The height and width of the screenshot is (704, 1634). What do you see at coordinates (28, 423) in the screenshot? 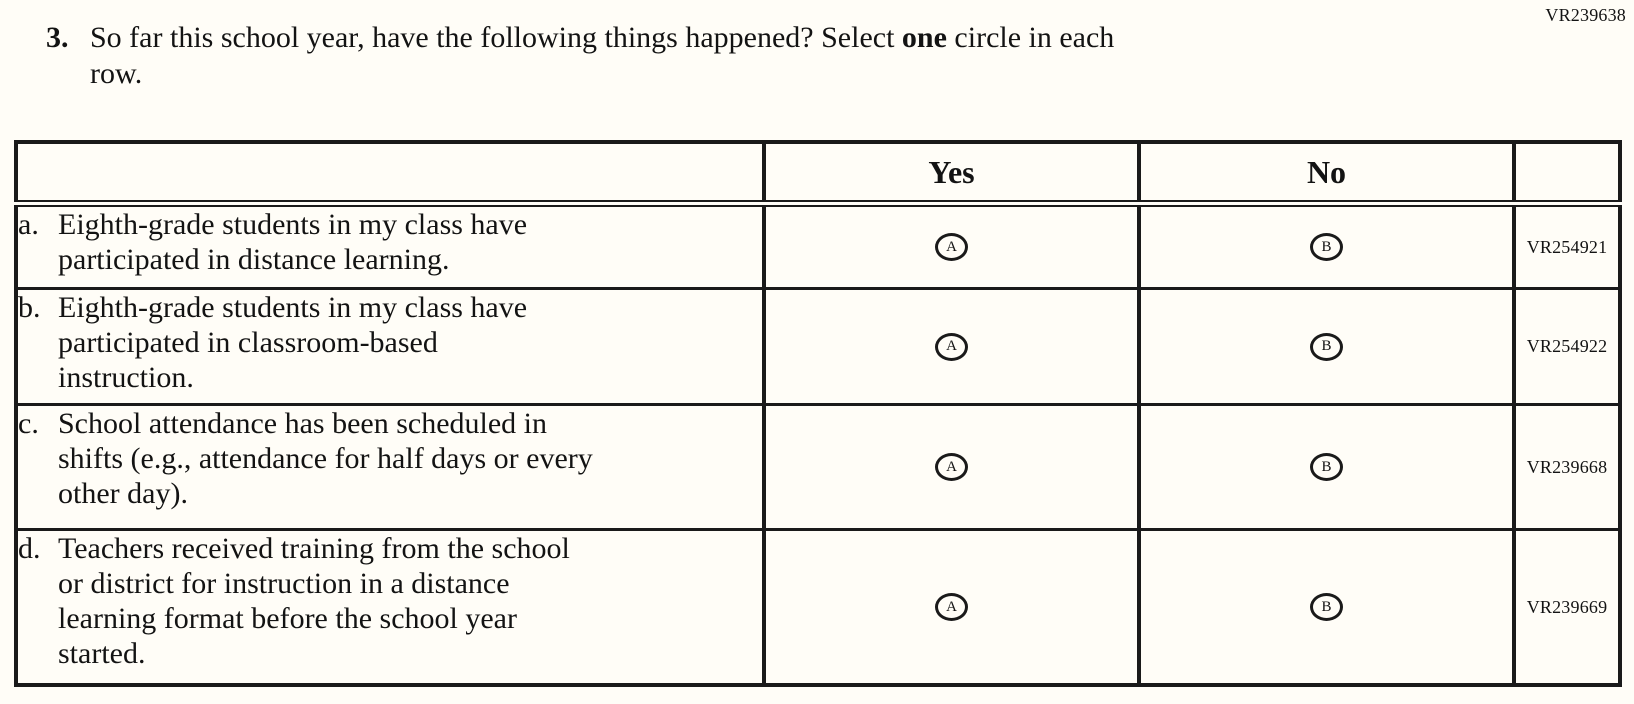
I see `row-letter: c.` at bounding box center [28, 423].